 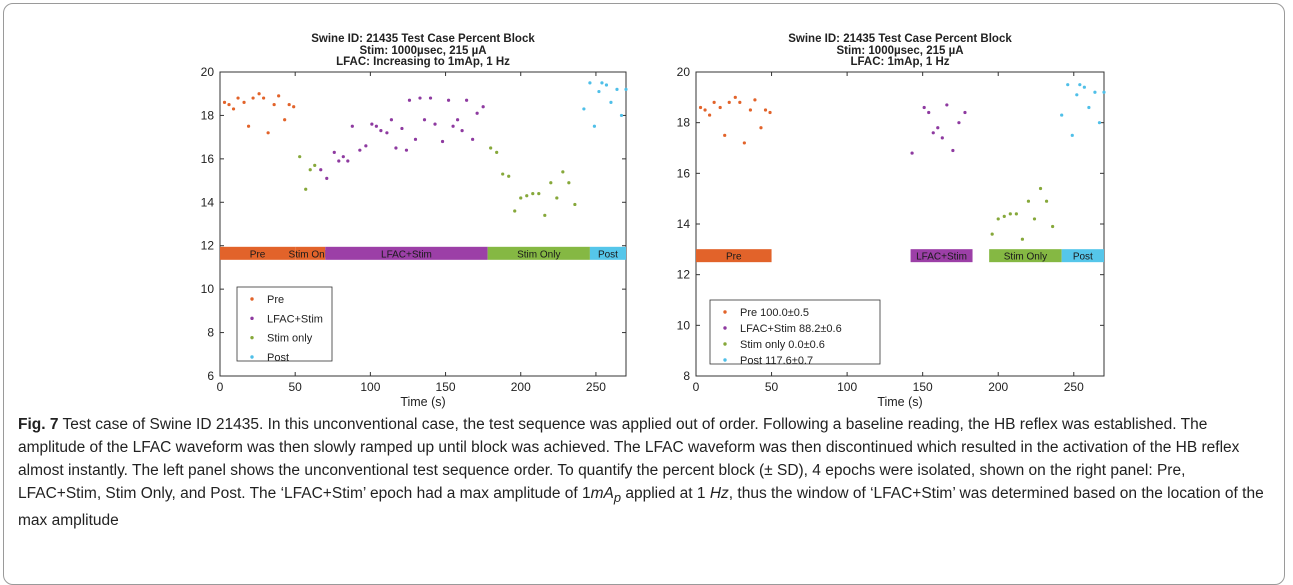 What do you see at coordinates (684, 224) in the screenshot?
I see `chart2-y-tick-label: 14` at bounding box center [684, 224].